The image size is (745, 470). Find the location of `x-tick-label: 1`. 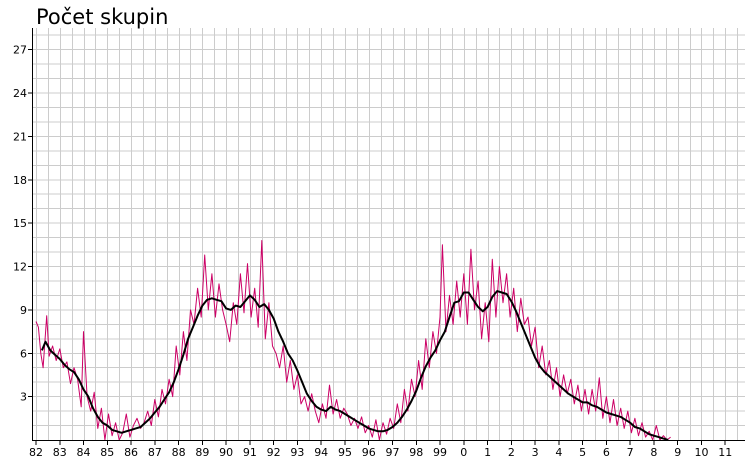

x-tick-label: 1 is located at coordinates (487, 452).